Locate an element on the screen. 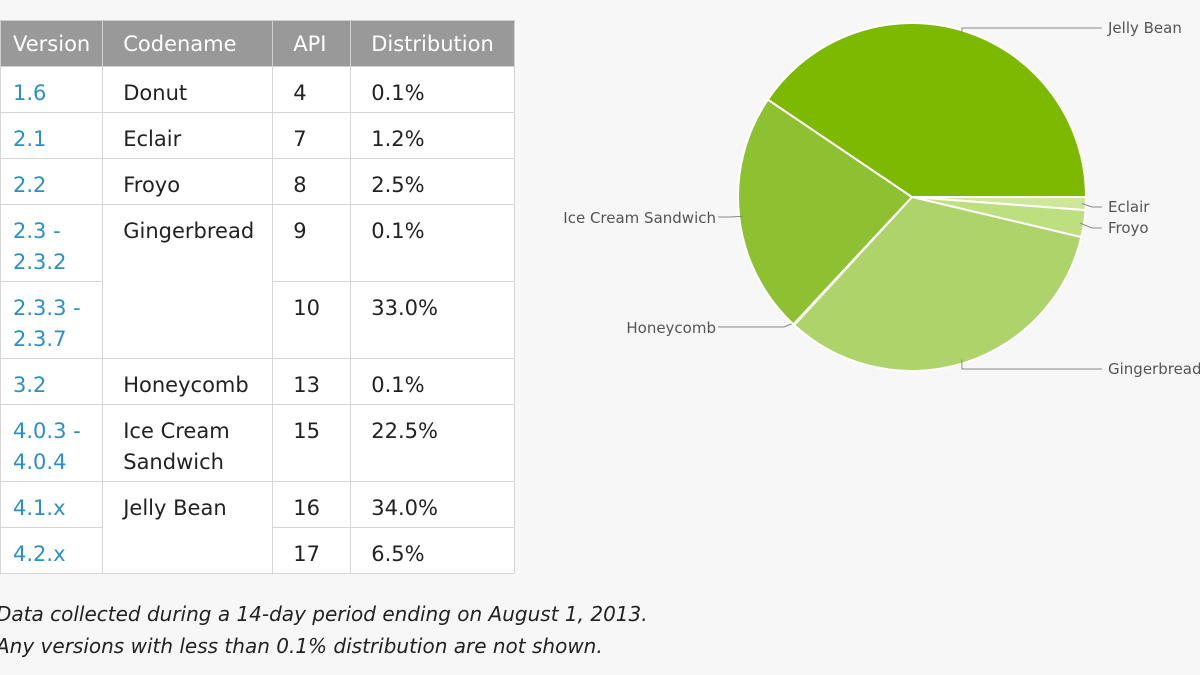 The height and width of the screenshot is (675, 1200). distribution-cell: 34.0% is located at coordinates (433, 504).